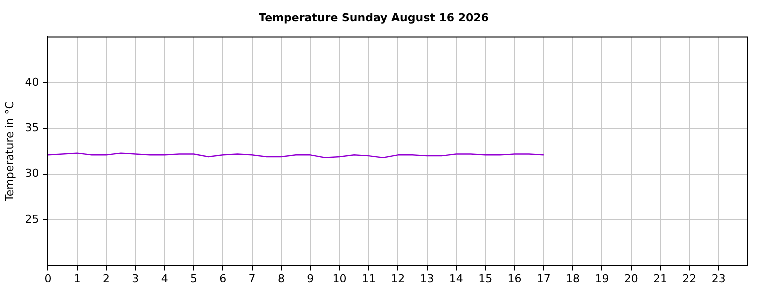 The height and width of the screenshot is (288, 768). I want to click on x-tick-label: 9, so click(310, 279).